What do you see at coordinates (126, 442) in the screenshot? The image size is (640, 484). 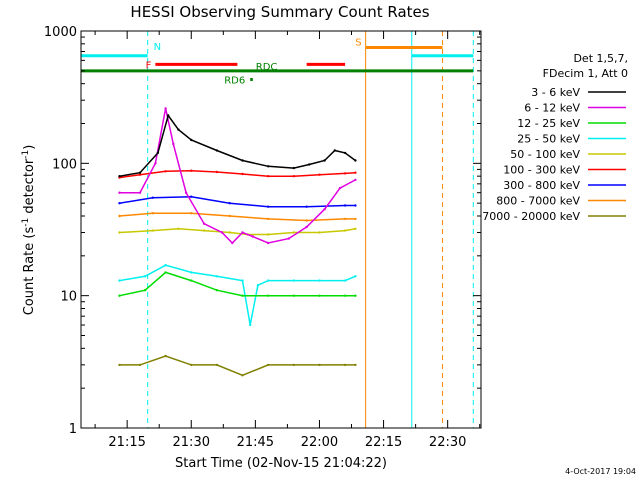 I see `xtick-label-21-15: 21:15` at bounding box center [126, 442].